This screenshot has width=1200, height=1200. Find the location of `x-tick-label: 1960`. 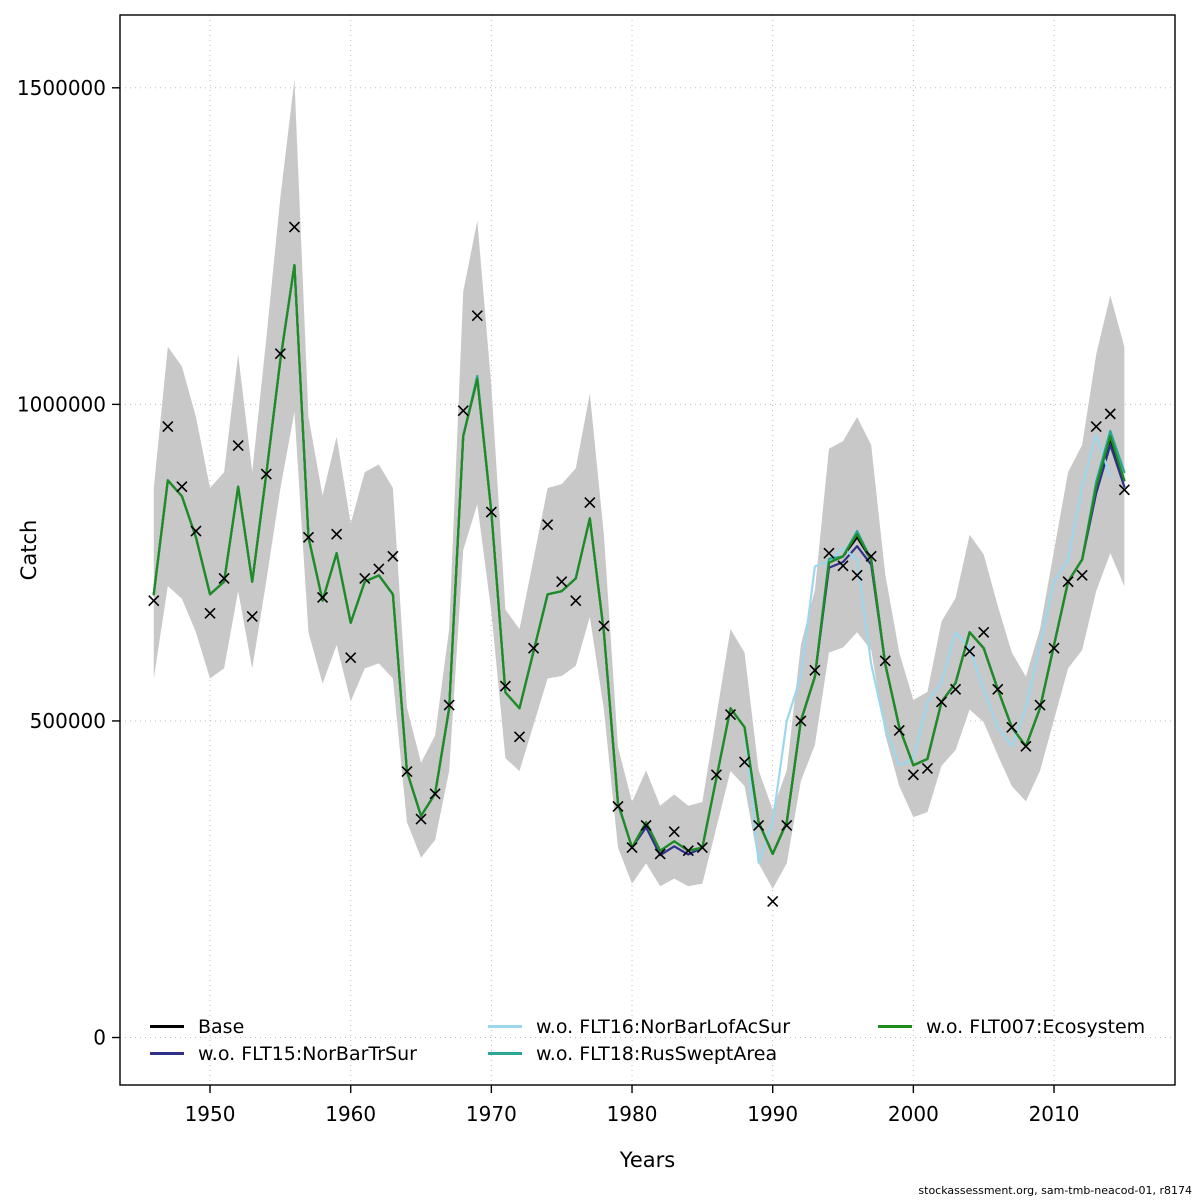

x-tick-label: 1960 is located at coordinates (350, 1114).